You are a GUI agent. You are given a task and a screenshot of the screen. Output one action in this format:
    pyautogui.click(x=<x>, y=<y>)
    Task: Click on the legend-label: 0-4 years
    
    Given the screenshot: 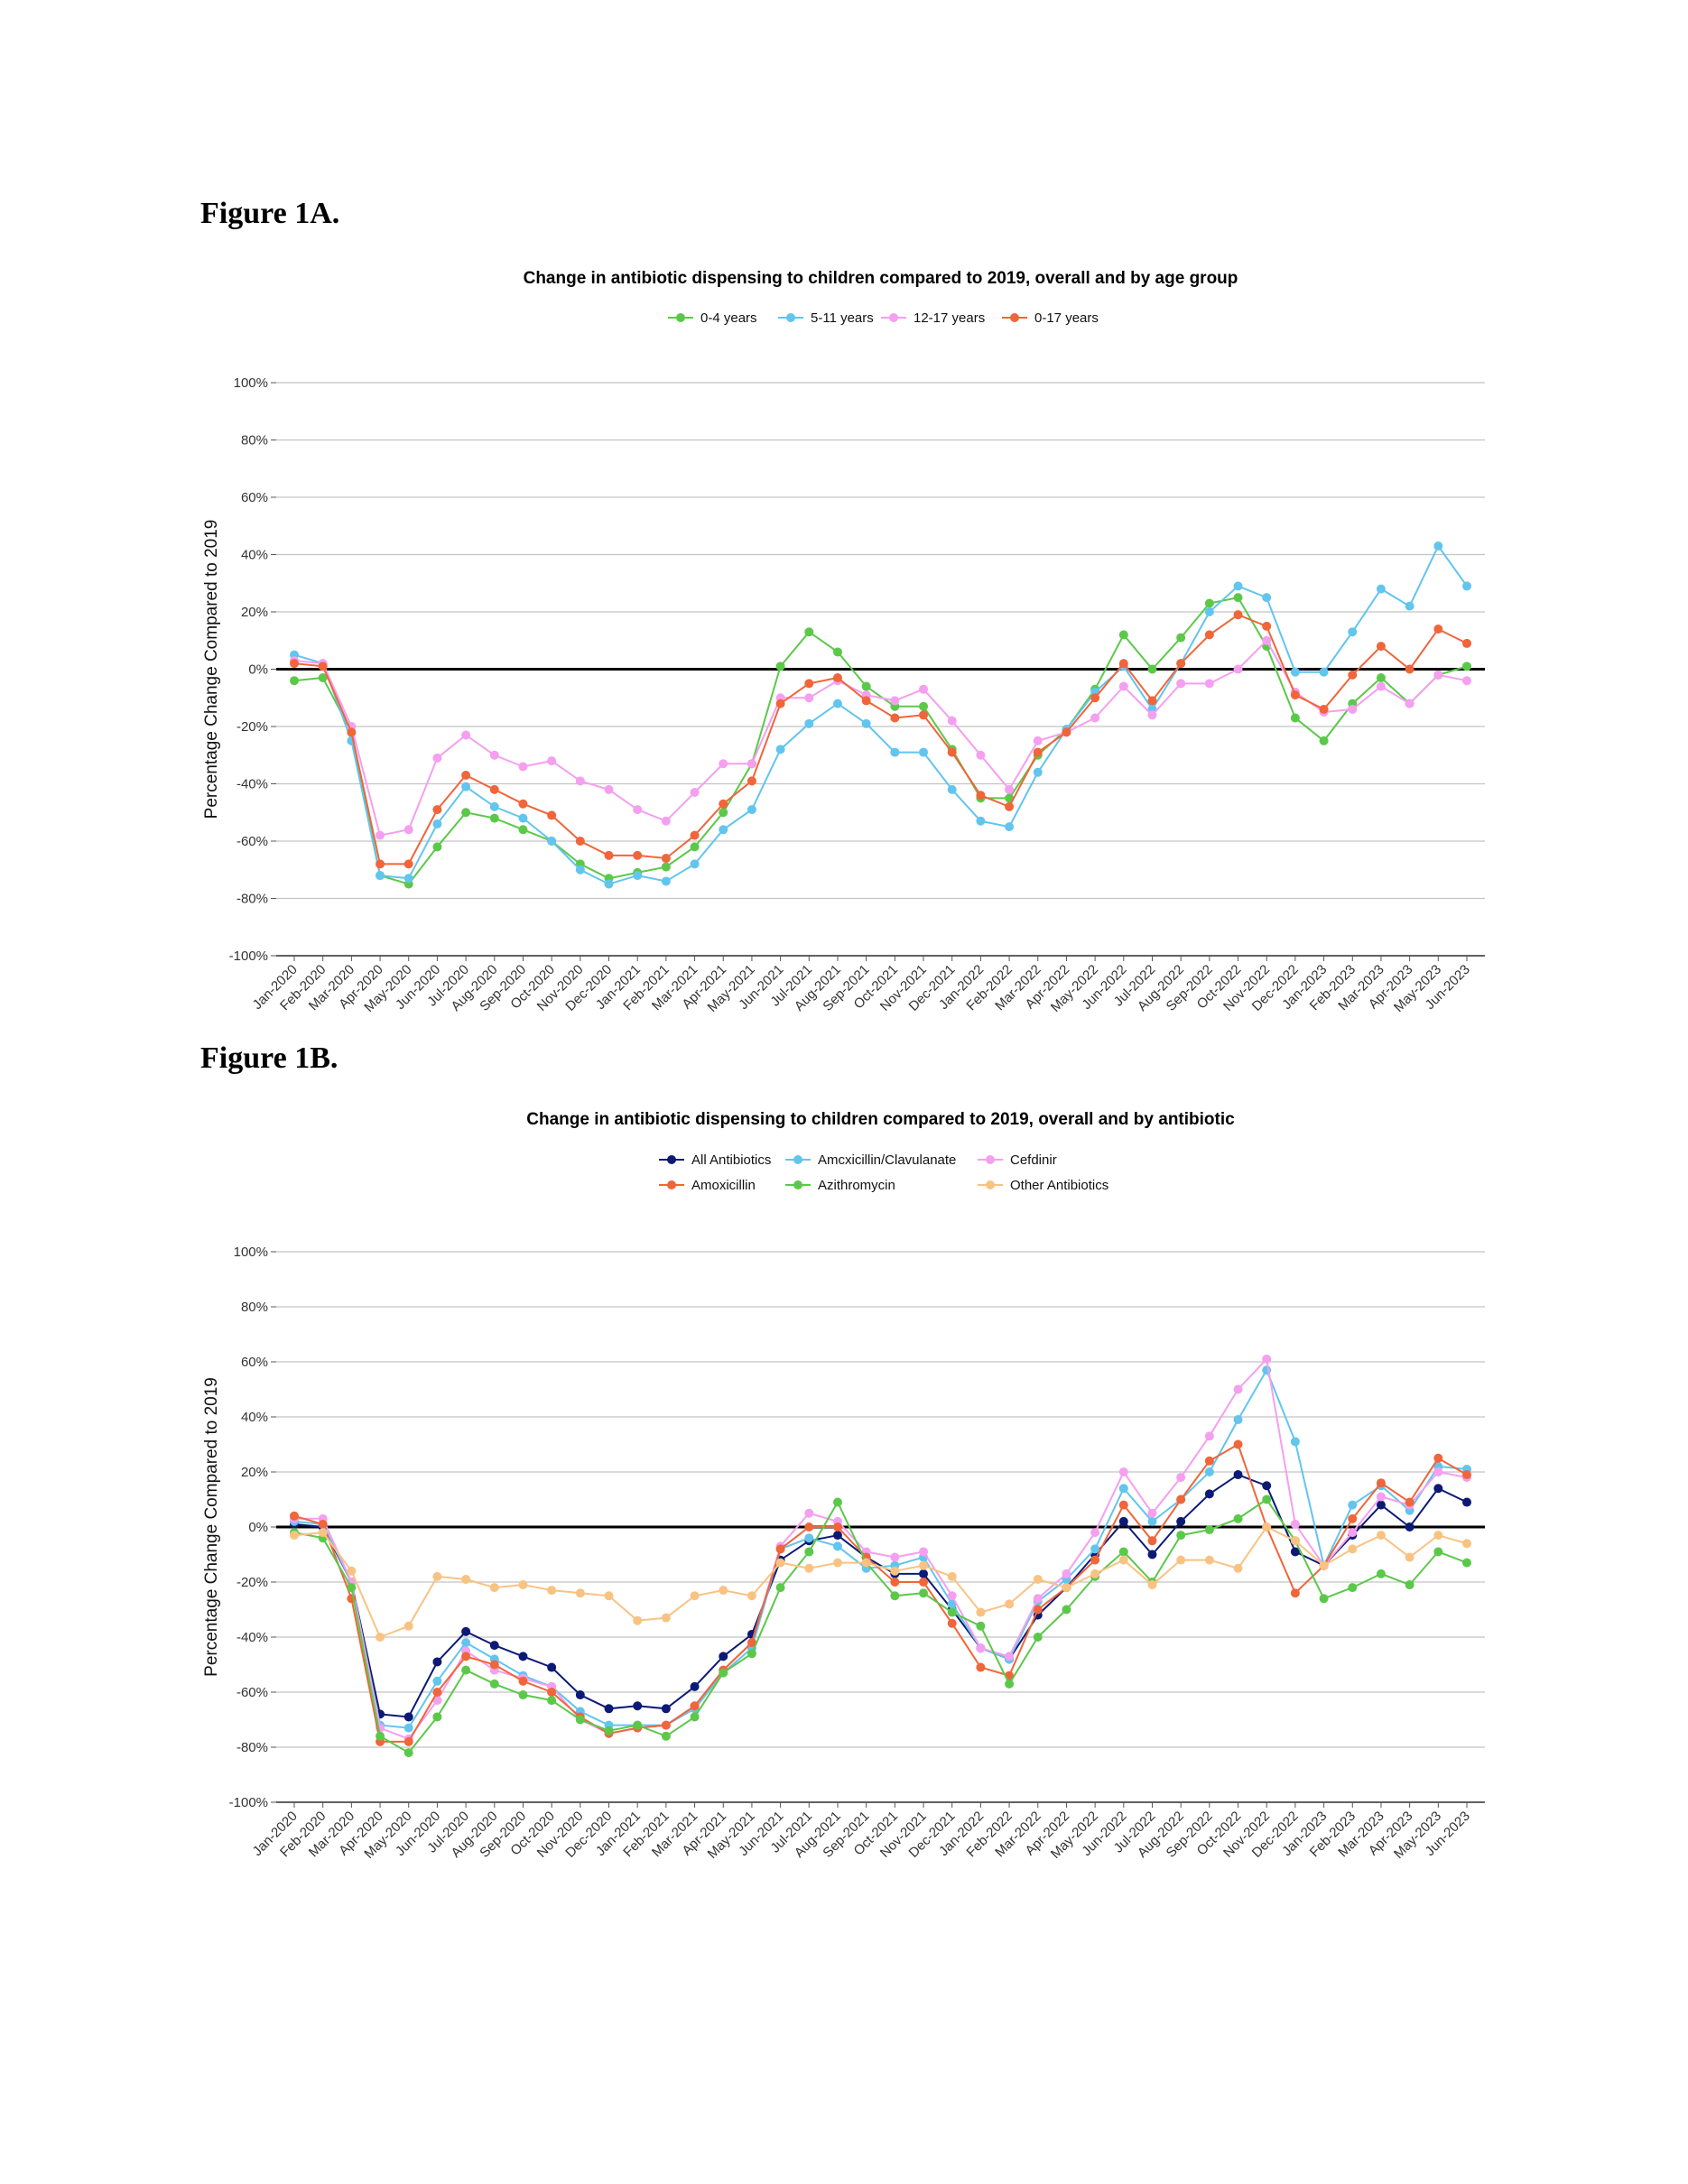 What is the action you would take?
    pyautogui.click(x=729, y=318)
    